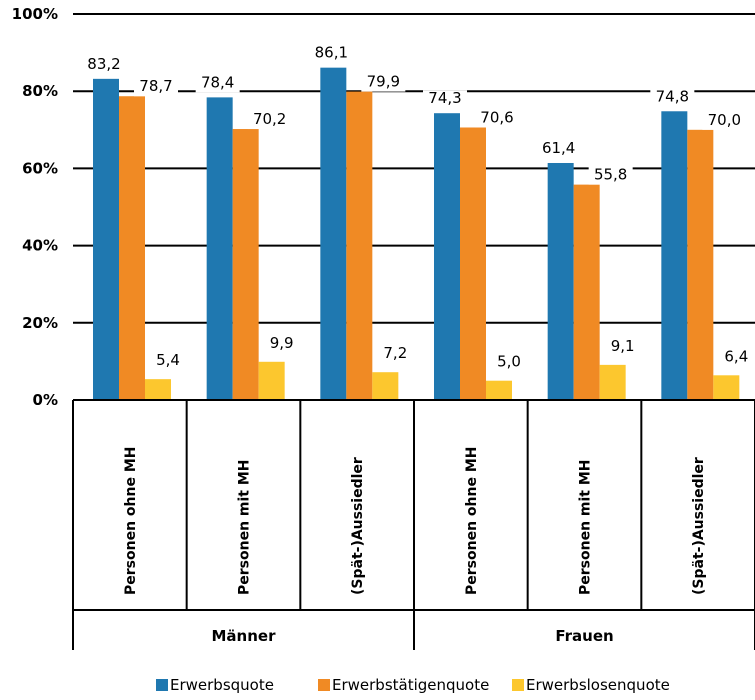 Image resolution: width=755 pixels, height=700 pixels. What do you see at coordinates (623, 346) in the screenshot?
I see `data-label: 9,1` at bounding box center [623, 346].